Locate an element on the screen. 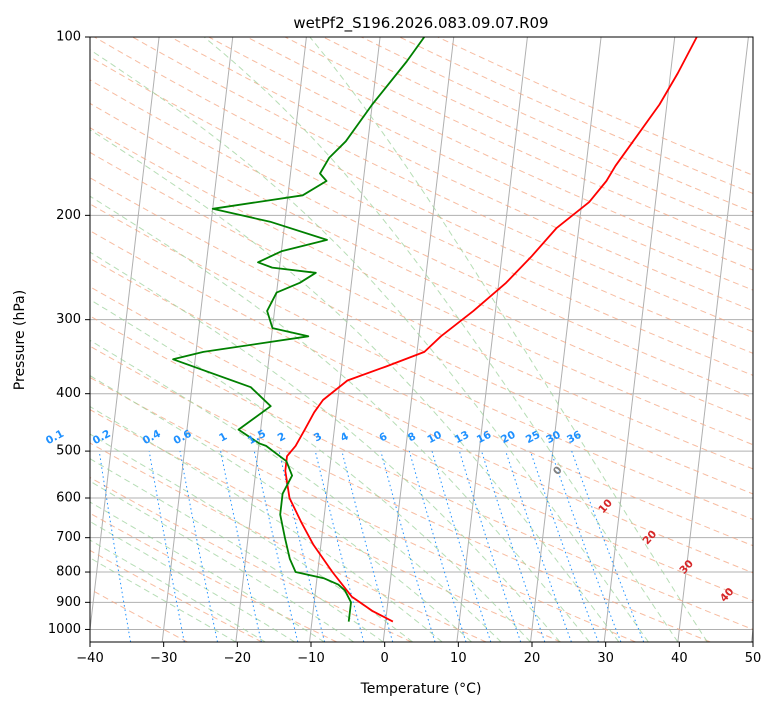 This screenshot has width=775, height=708. x-tick-label: 10 is located at coordinates (458, 658).